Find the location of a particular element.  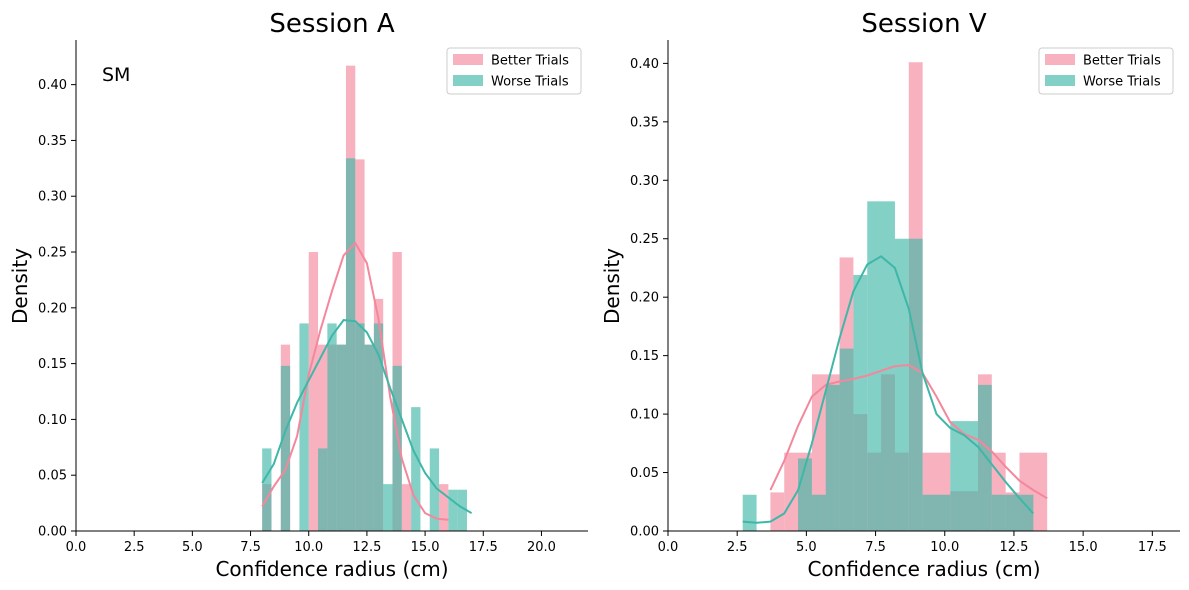

chart-title: Session V is located at coordinates (923, 24).